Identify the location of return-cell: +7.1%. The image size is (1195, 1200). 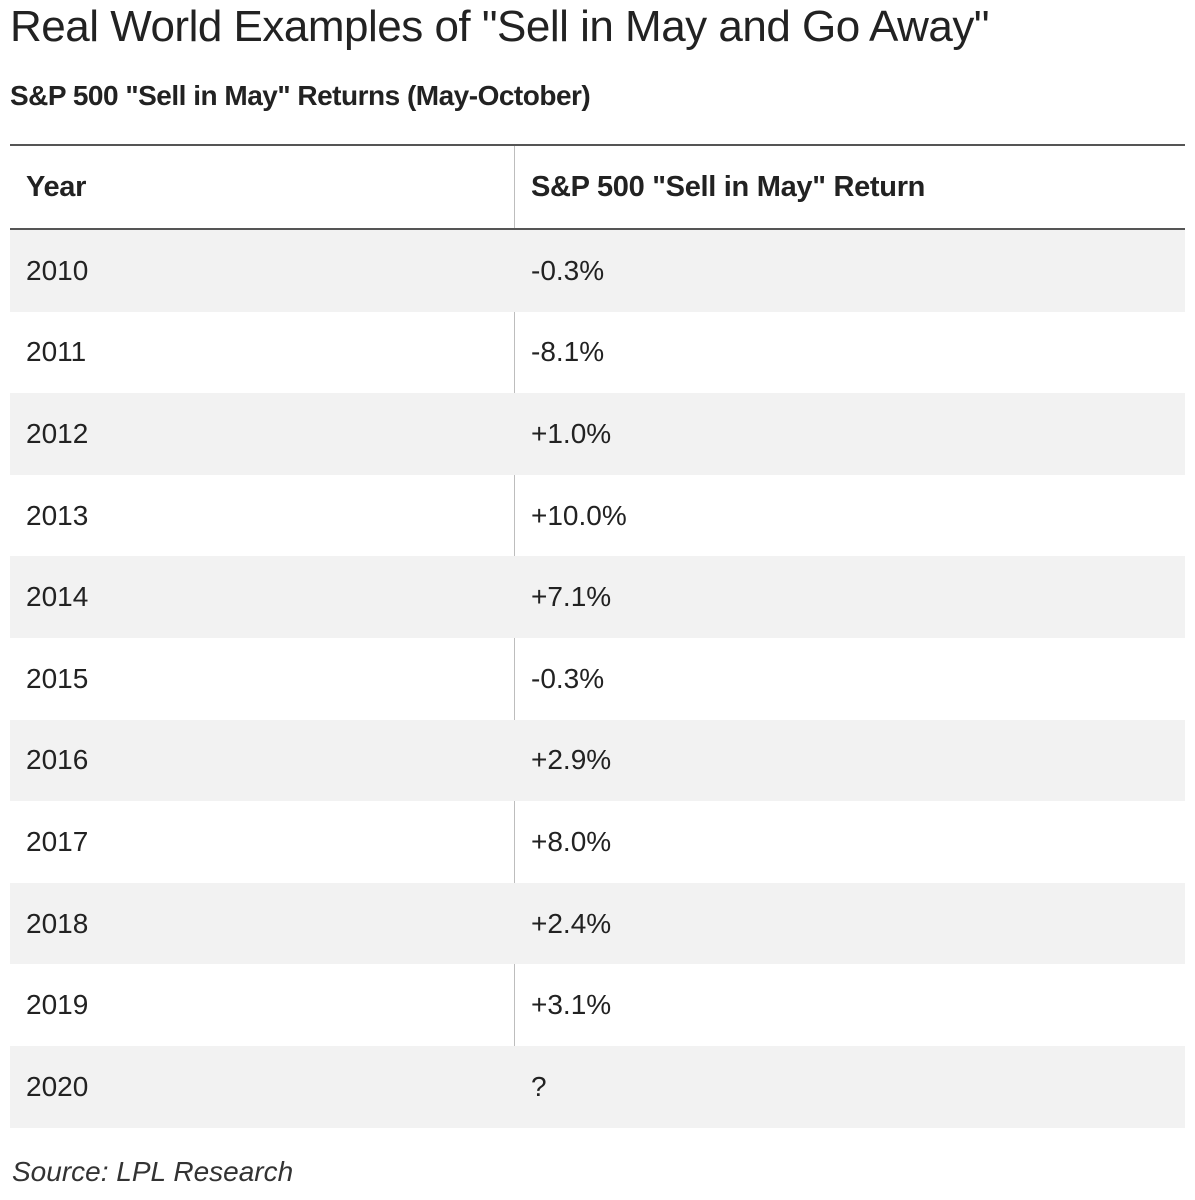
(571, 597).